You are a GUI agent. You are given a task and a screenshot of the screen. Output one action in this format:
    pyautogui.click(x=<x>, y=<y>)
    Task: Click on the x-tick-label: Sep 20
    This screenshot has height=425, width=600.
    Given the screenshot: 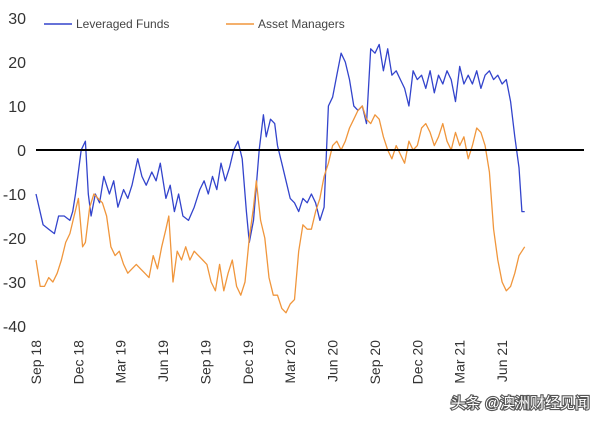 What is the action you would take?
    pyautogui.click(x=375, y=362)
    